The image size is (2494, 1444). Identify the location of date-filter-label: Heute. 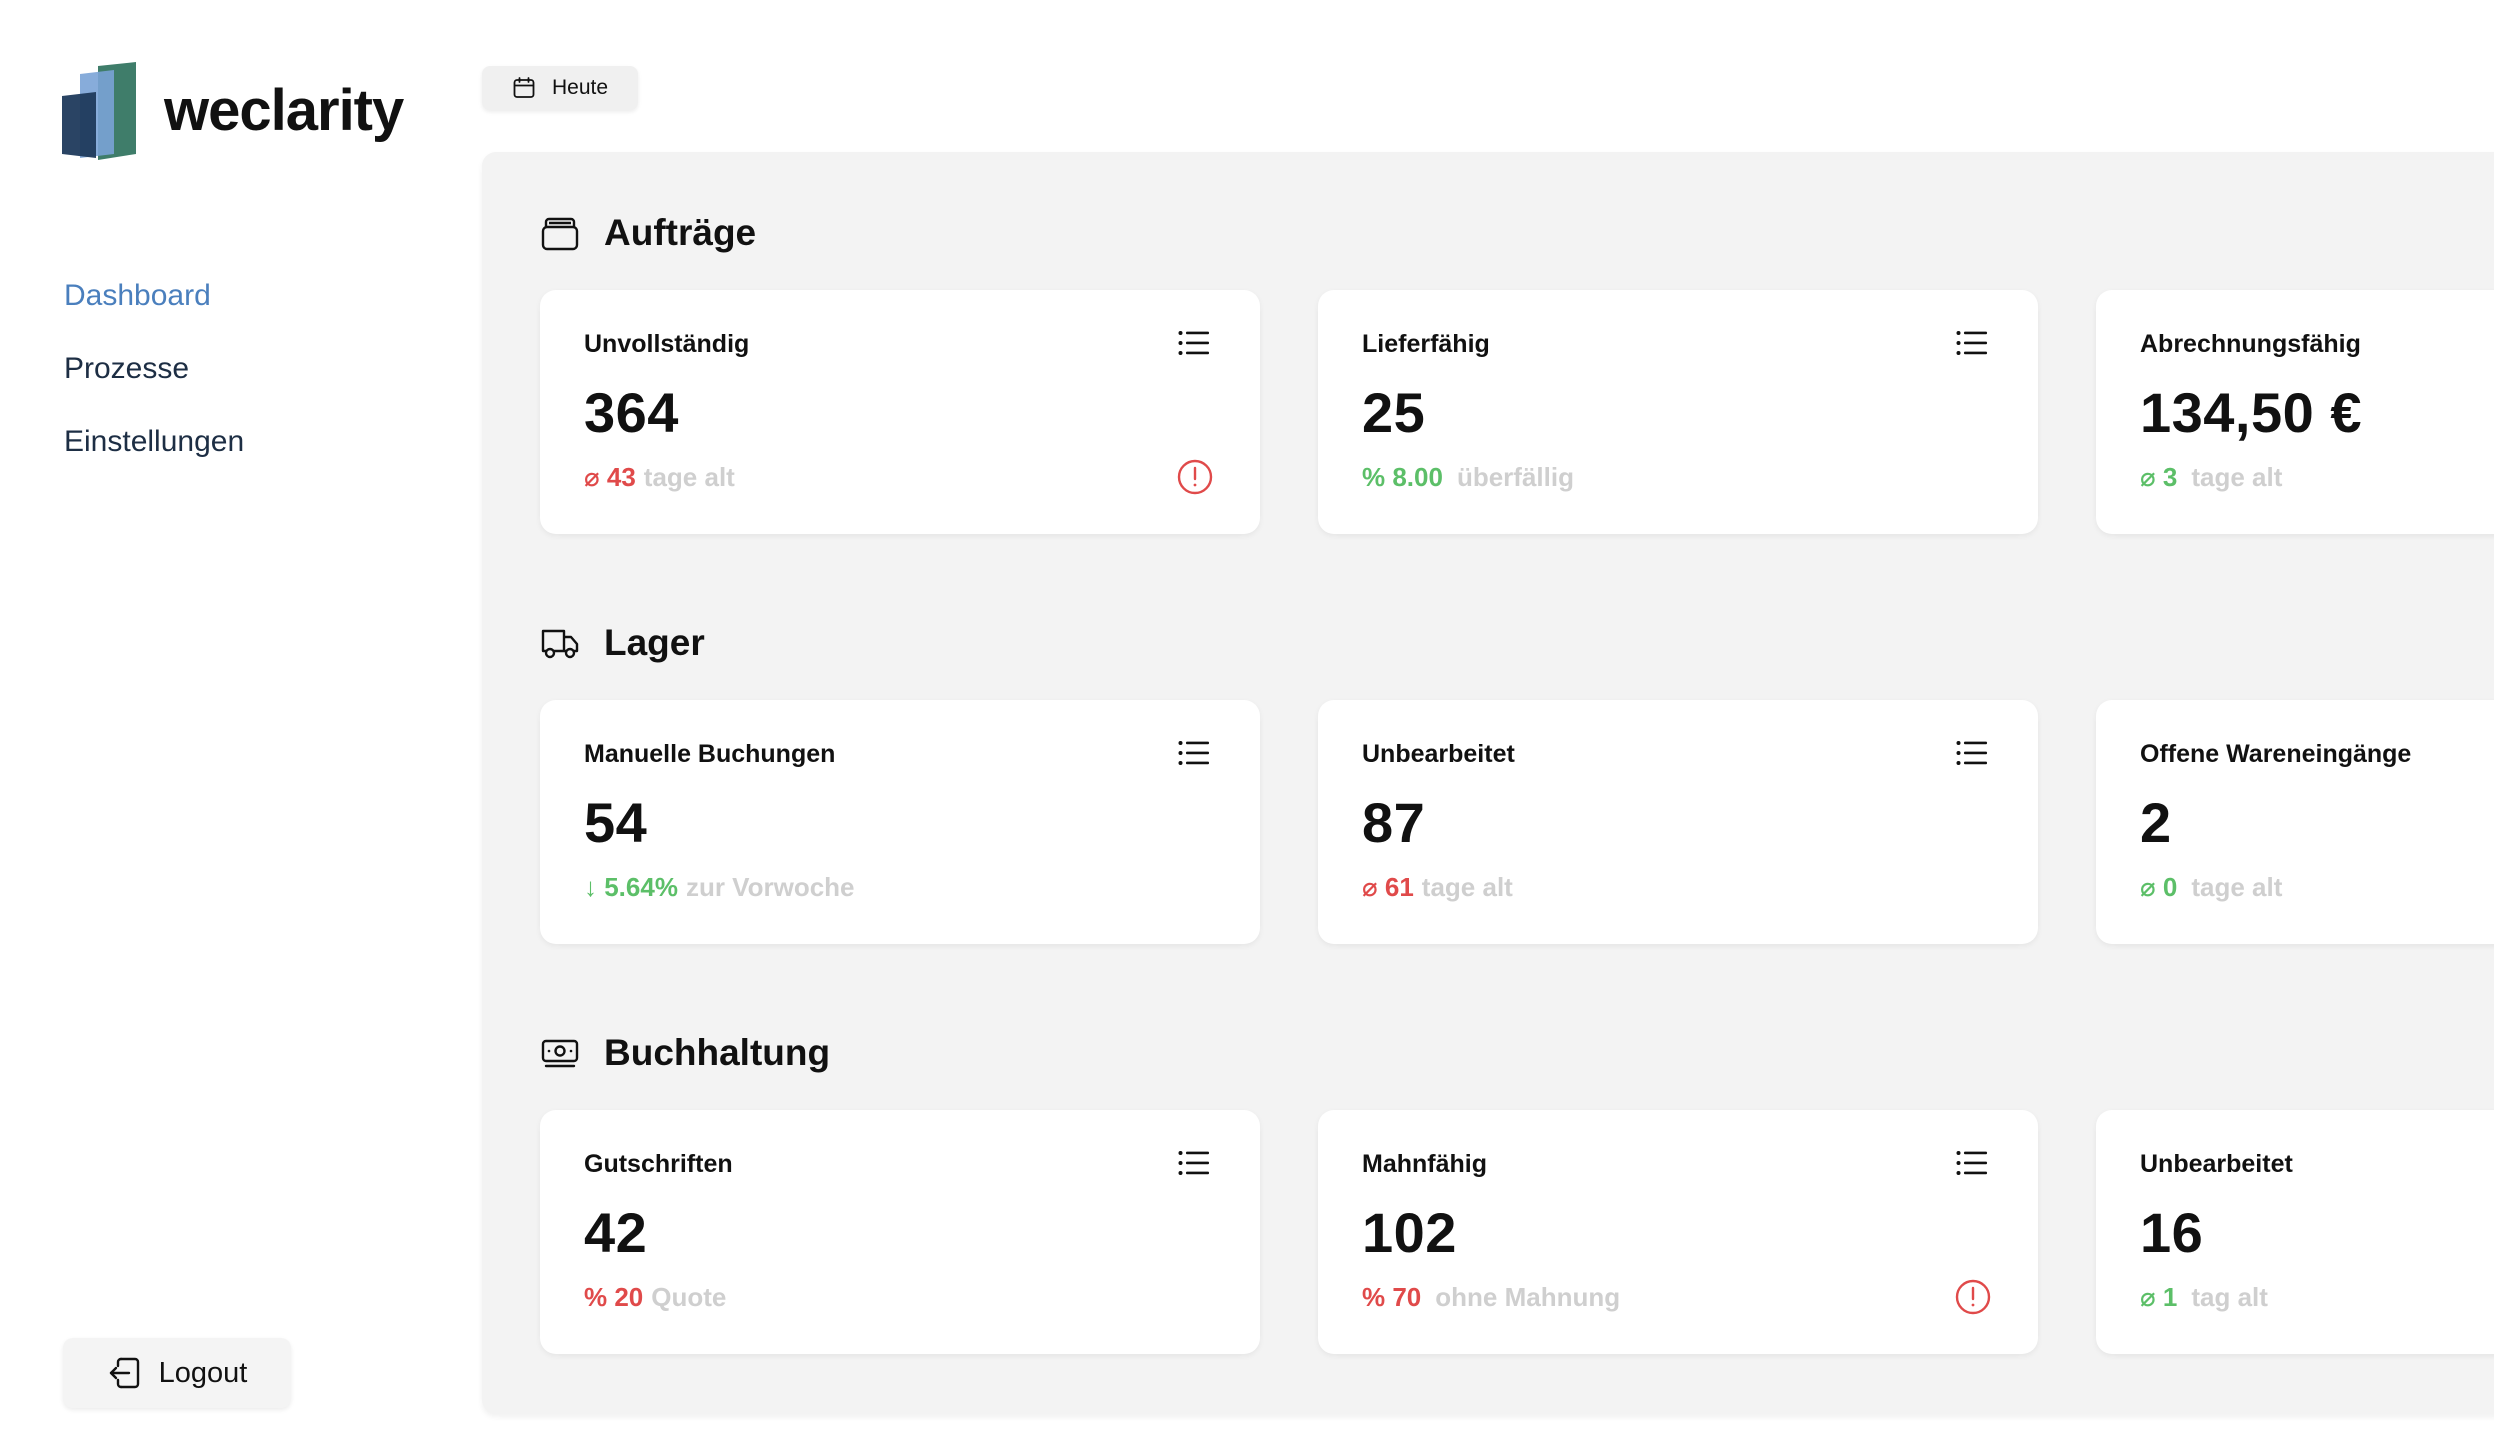
(580, 87).